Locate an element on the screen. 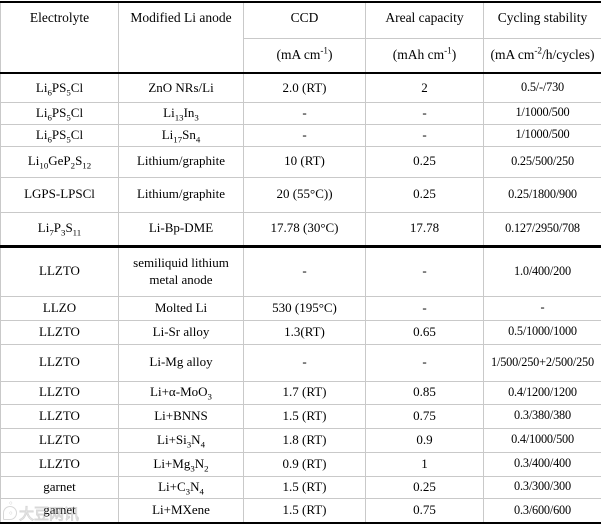 This screenshot has height=530, width=601. cell-anode: Li-Mg alloy is located at coordinates (181, 362).